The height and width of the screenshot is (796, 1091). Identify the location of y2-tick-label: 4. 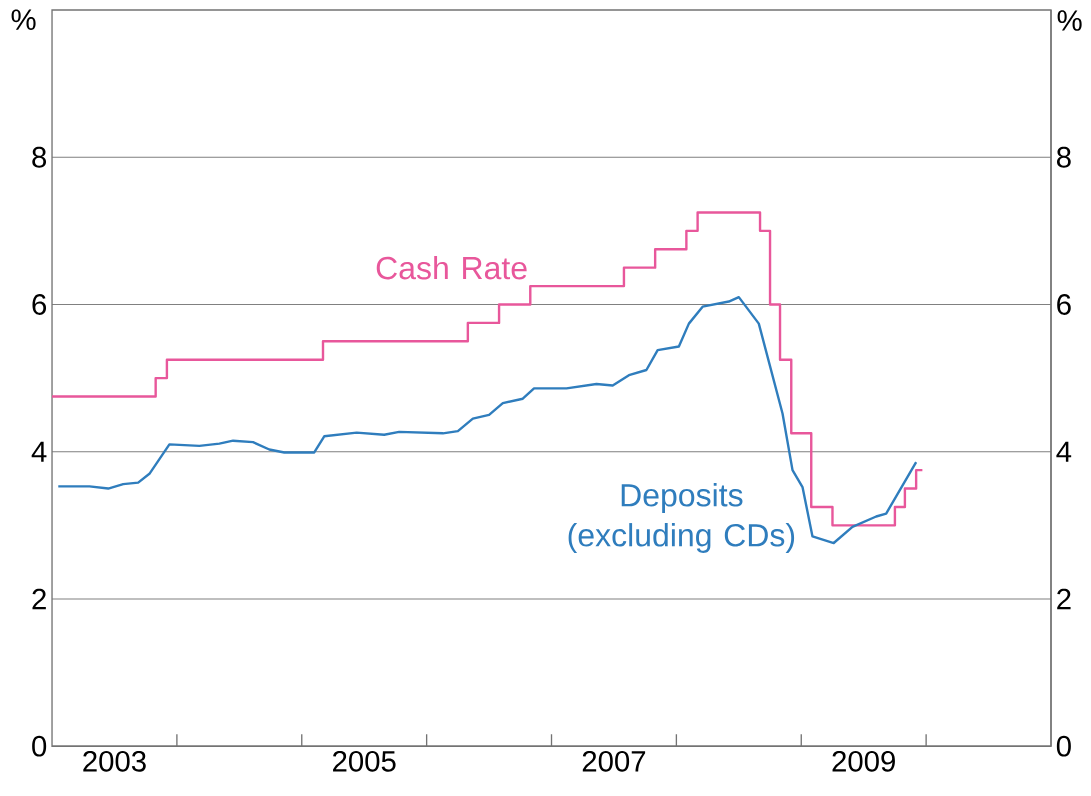
(1064, 451).